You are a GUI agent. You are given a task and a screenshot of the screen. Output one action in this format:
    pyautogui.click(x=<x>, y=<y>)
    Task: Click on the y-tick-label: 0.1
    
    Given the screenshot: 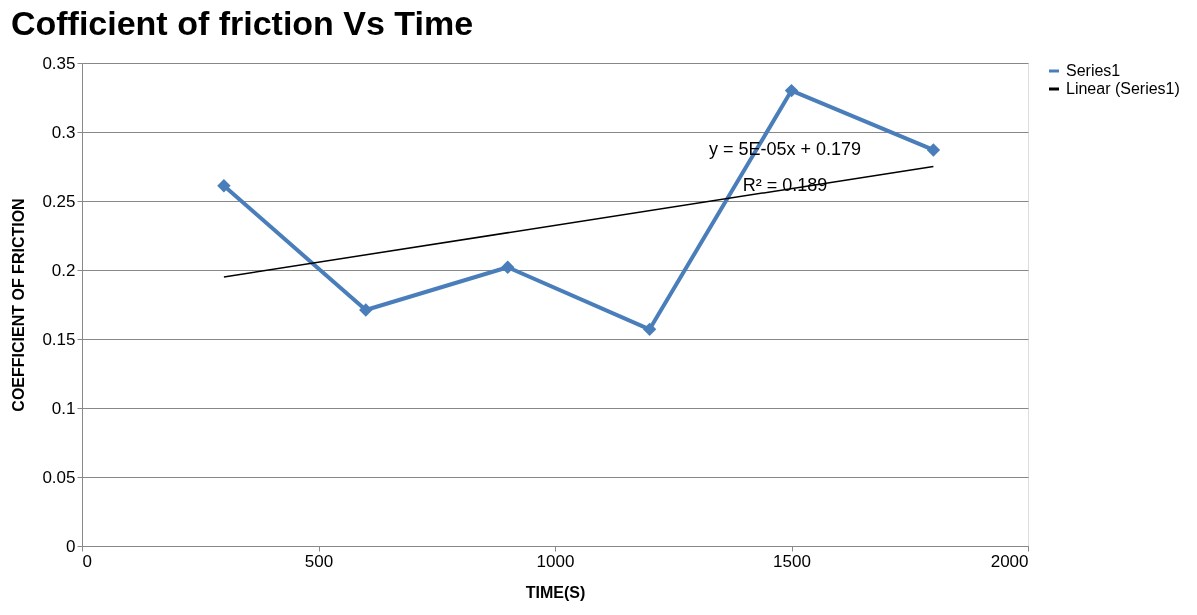 What is the action you would take?
    pyautogui.click(x=63, y=408)
    